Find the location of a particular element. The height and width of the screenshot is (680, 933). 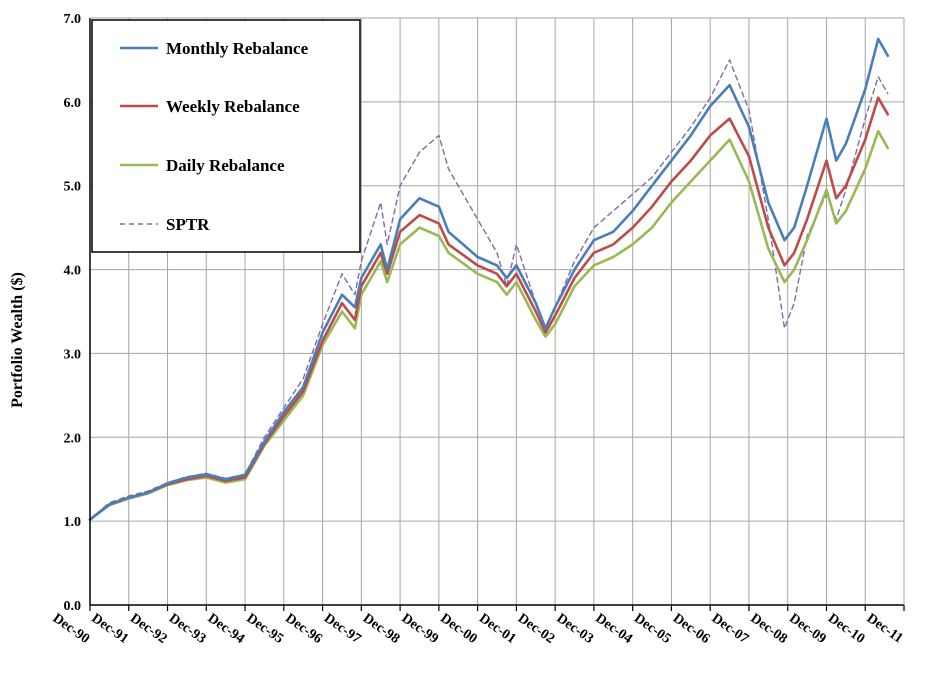

y-tick-label: 5.0 is located at coordinates (73, 187).